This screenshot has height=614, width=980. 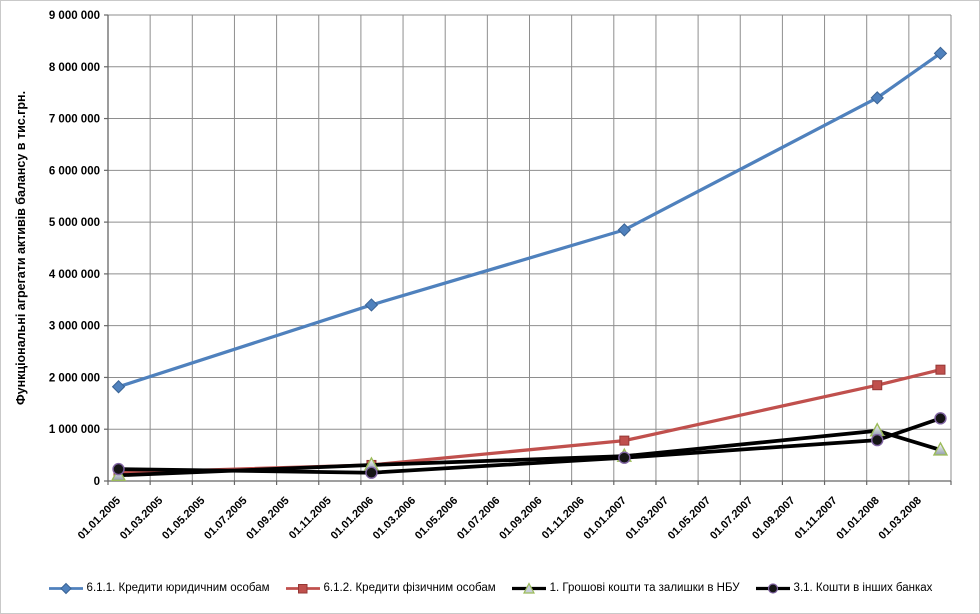 I want to click on x-tick-label: 01.05.2007, so click(x=689, y=518).